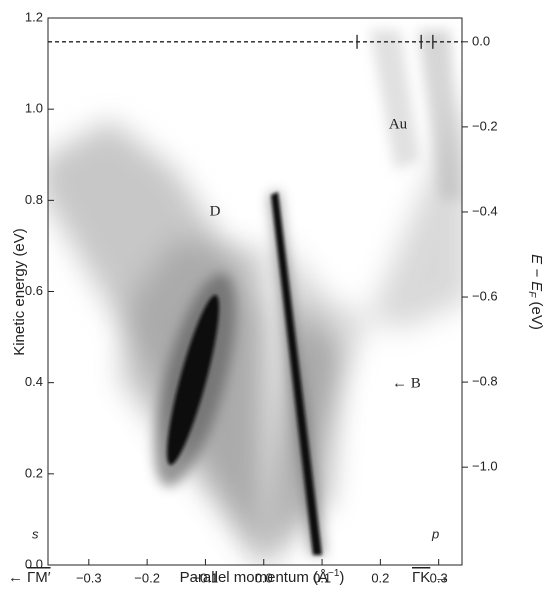 This screenshot has height=592, width=555. I want to click on direction-arrow: ←, so click(15, 577).